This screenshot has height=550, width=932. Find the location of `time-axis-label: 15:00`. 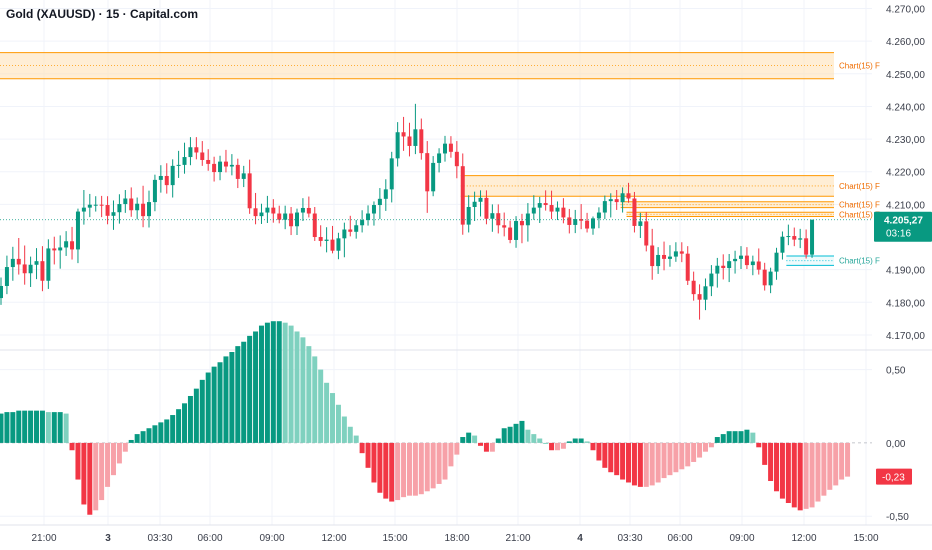

time-axis-label: 15:00 is located at coordinates (394, 538).